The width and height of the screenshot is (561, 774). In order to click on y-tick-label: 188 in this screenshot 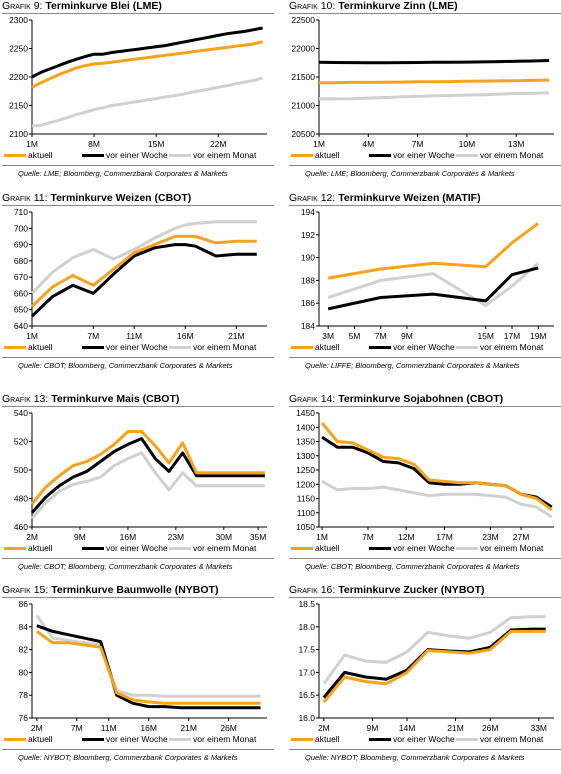, I will do `click(308, 280)`.